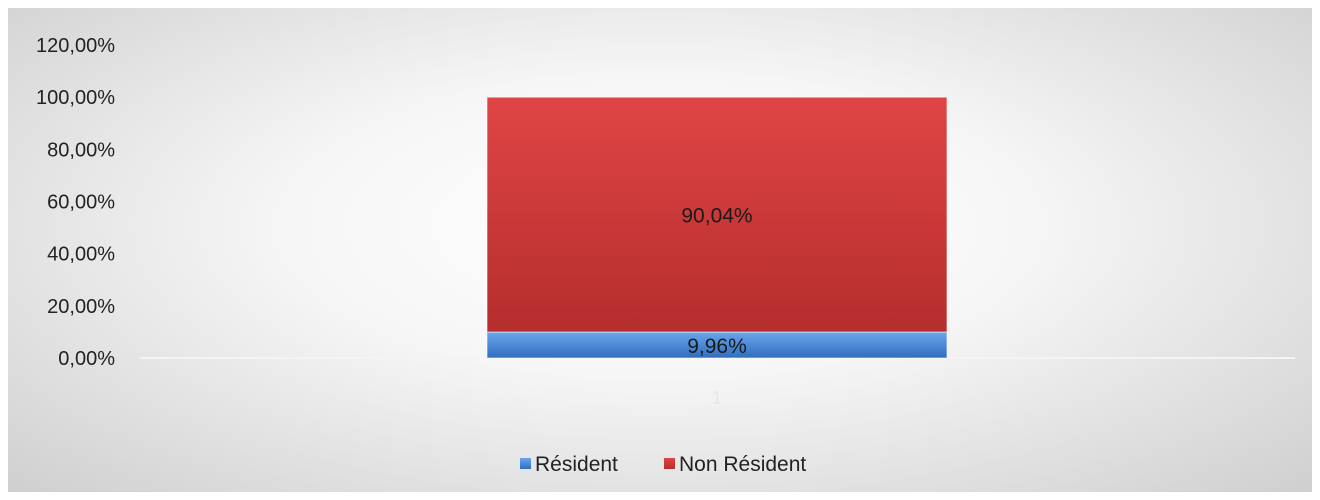  I want to click on y-tick-label: 80,00%, so click(81, 150).